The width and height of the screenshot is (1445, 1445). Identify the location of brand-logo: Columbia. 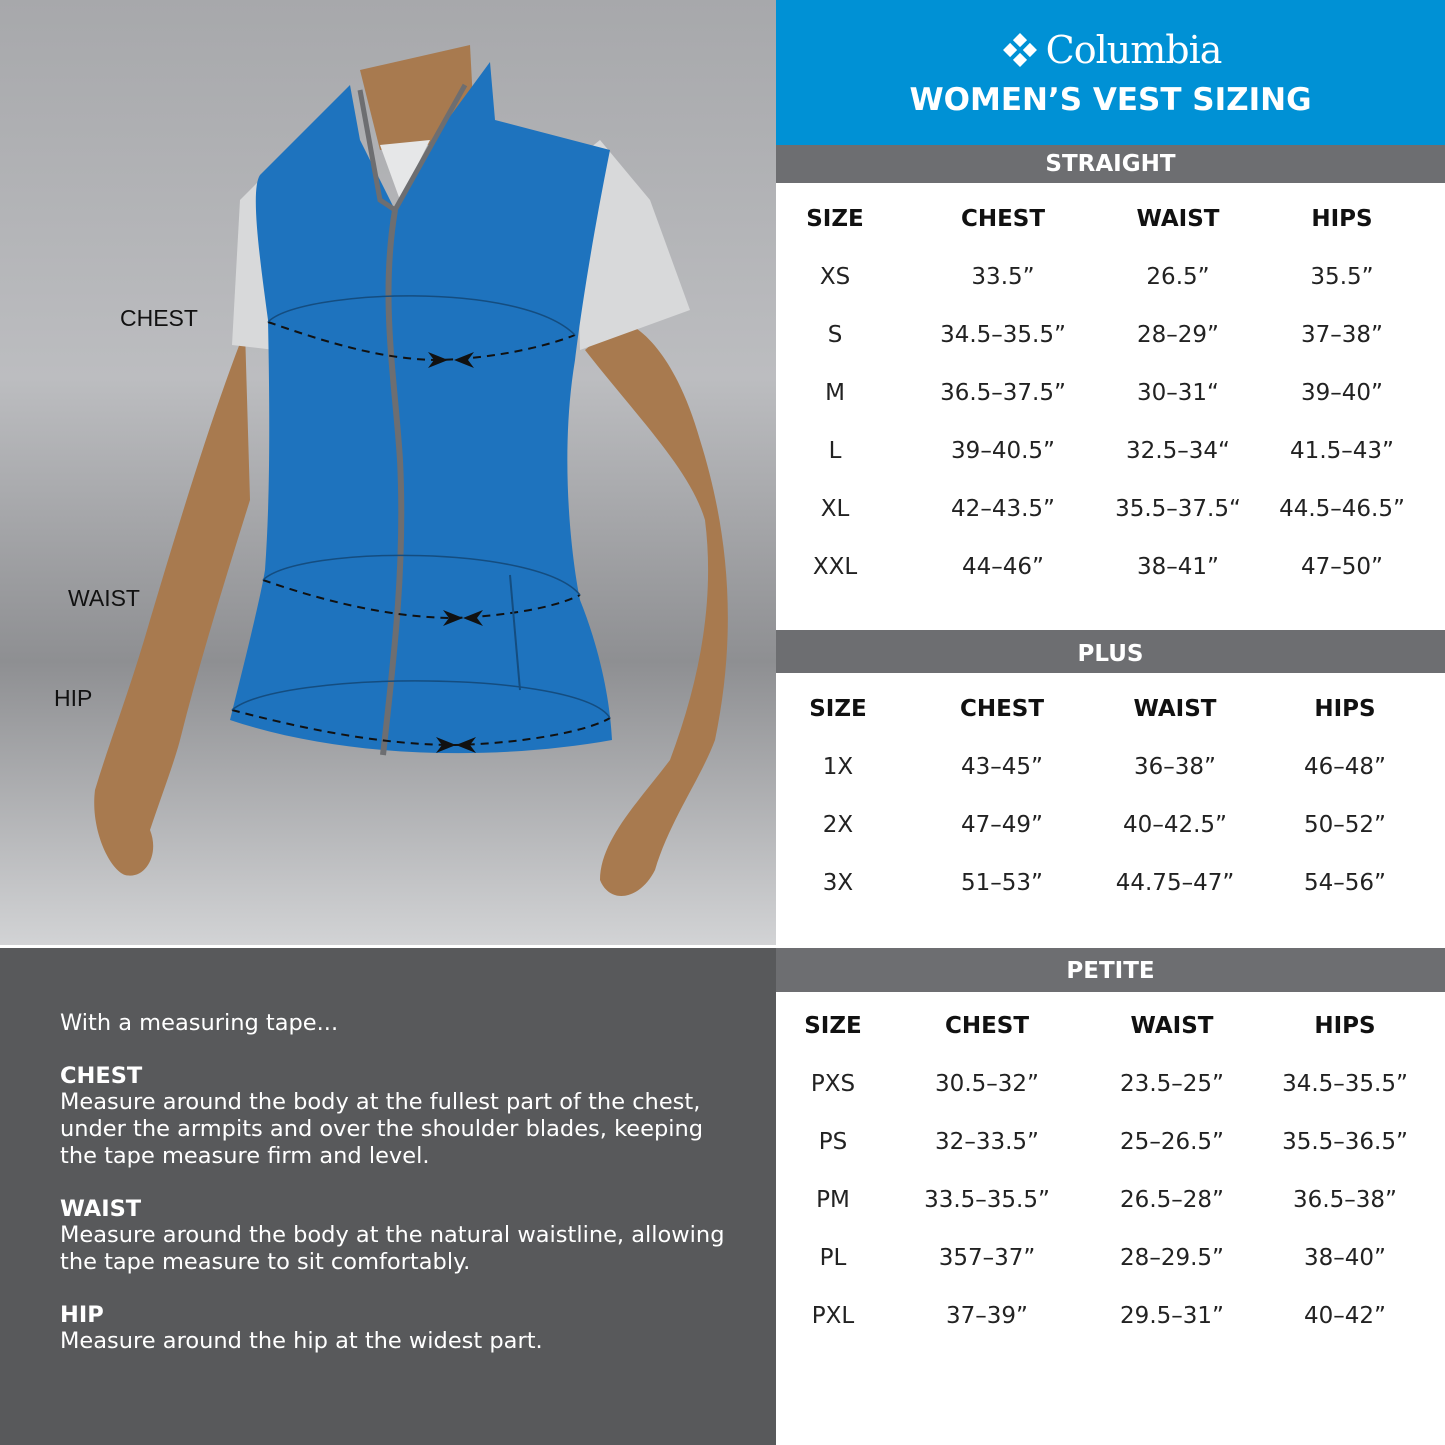
(1110, 36).